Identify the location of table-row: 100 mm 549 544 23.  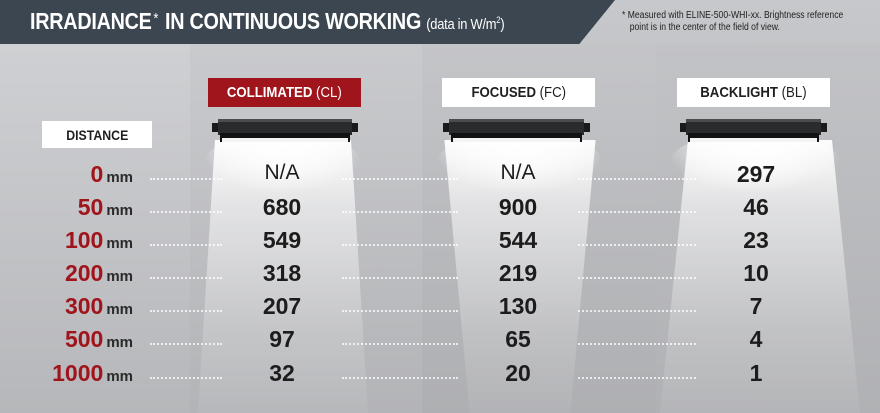
(440, 241).